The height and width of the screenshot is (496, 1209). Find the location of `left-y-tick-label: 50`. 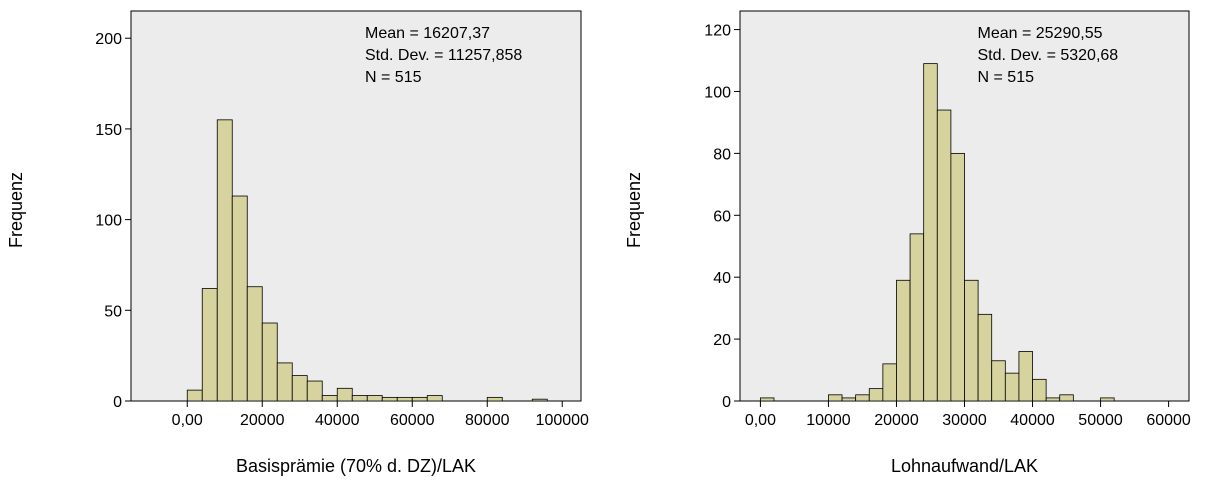

left-y-tick-label: 50 is located at coordinates (113, 311).